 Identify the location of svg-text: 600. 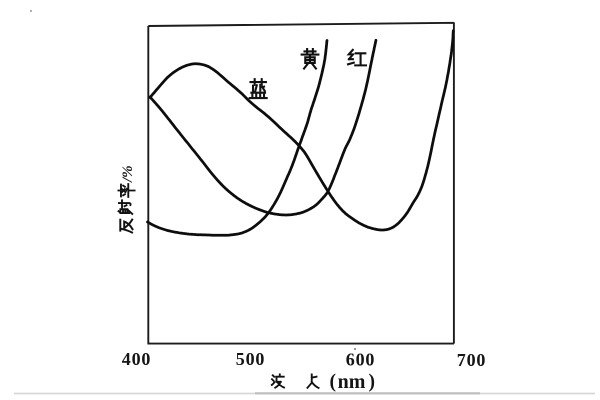
(360, 359).